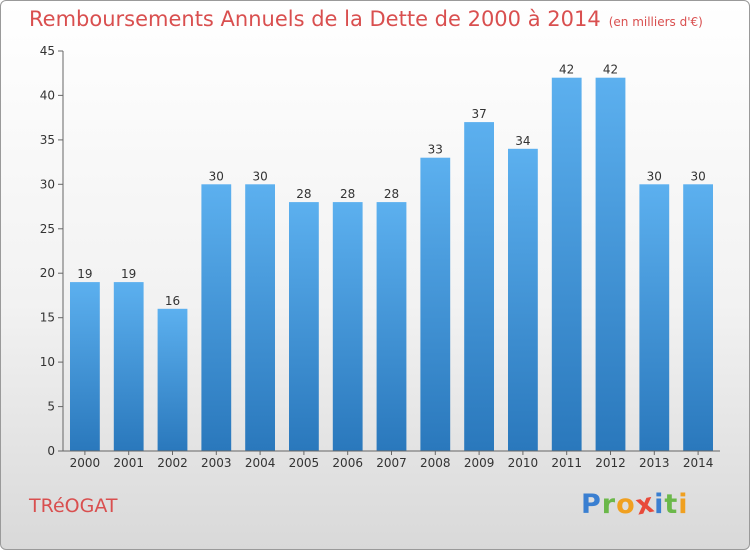 The width and height of the screenshot is (750, 550). Describe the element at coordinates (654, 176) in the screenshot. I see `value-label-2013: 30` at that location.